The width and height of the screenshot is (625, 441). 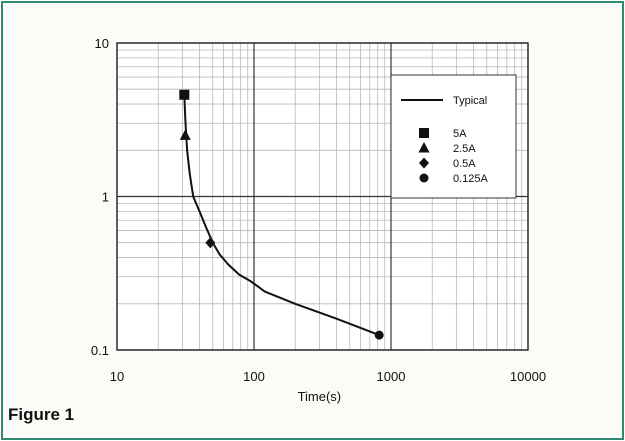 I want to click on x-tick-label: 100, so click(x=254, y=376).